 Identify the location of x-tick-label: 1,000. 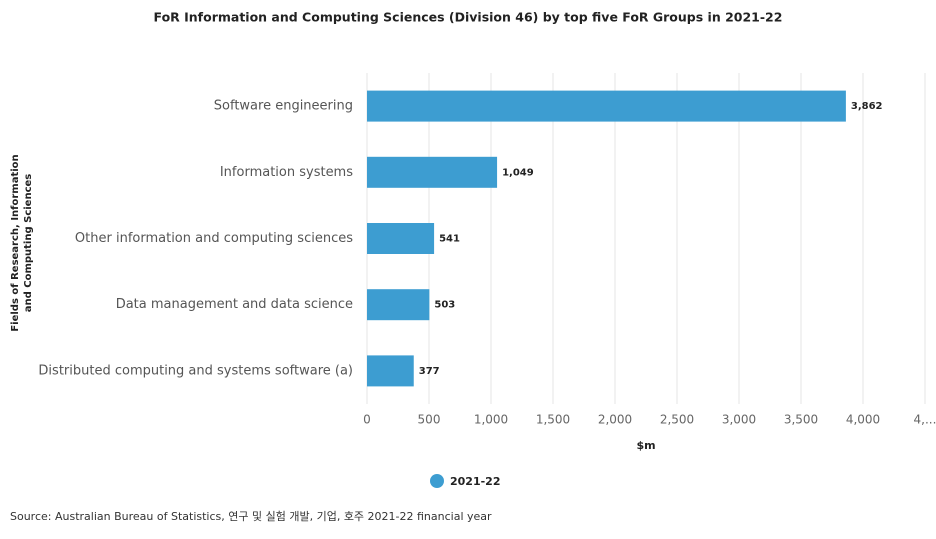
(491, 420).